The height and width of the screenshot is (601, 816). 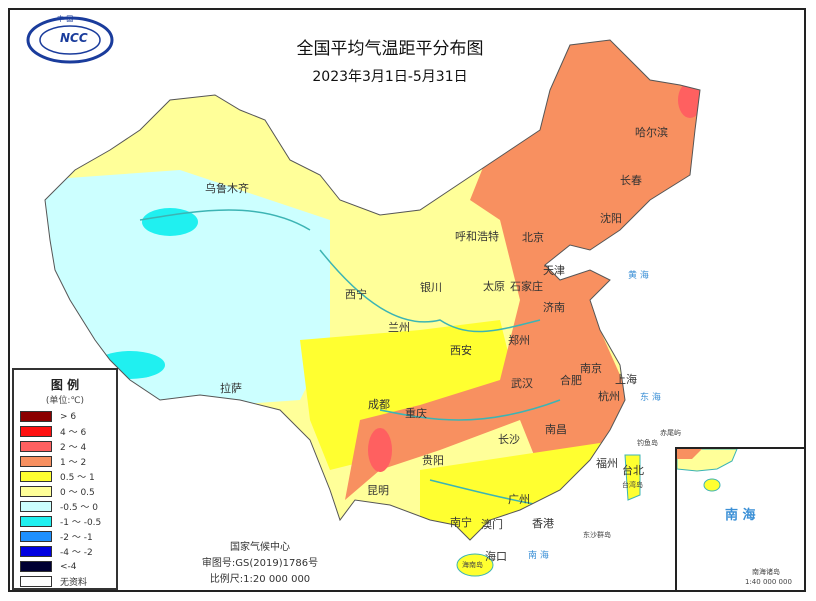 I want to click on city-label: 长沙, so click(x=509, y=439).